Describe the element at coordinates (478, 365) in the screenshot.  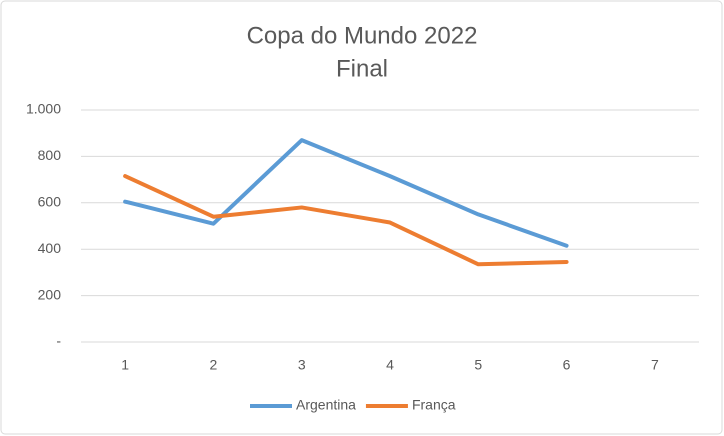
I see `x-tick-label: 5` at that location.